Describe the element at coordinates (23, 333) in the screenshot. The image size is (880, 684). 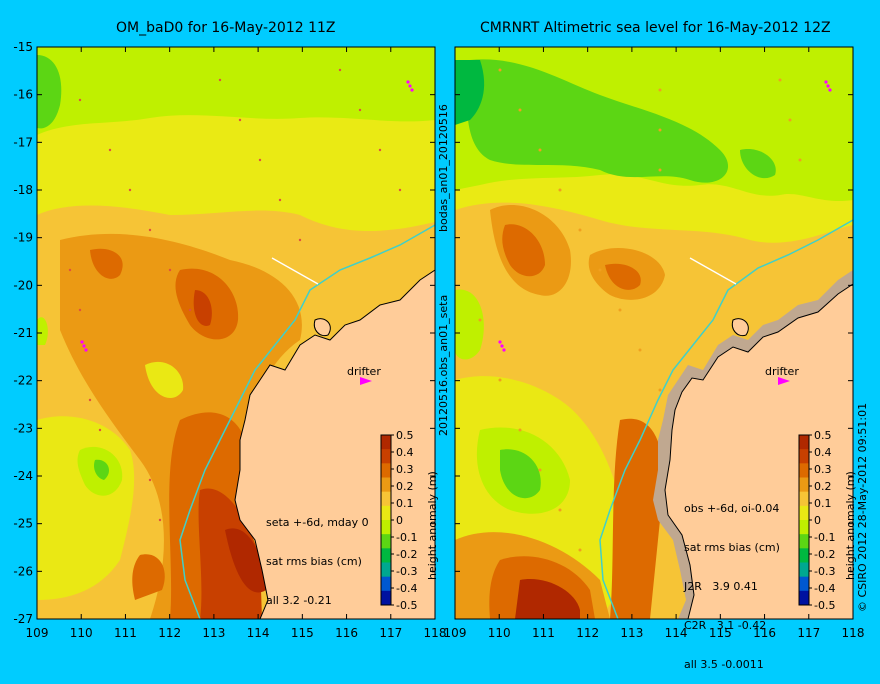
I see `y-tick-label: -21` at that location.